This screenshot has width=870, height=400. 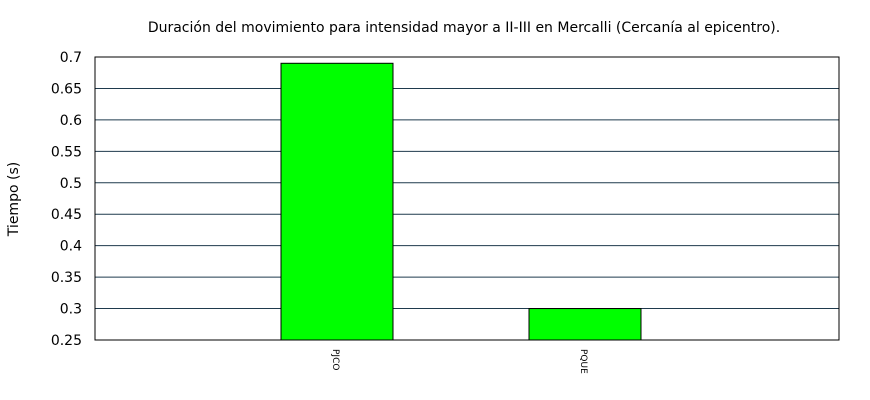 What do you see at coordinates (66, 199) in the screenshot?
I see `y-ticks: 0.25 0.3 0.35 0.4 0.45 0.5 0.55 0.6 0.65 0.7` at bounding box center [66, 199].